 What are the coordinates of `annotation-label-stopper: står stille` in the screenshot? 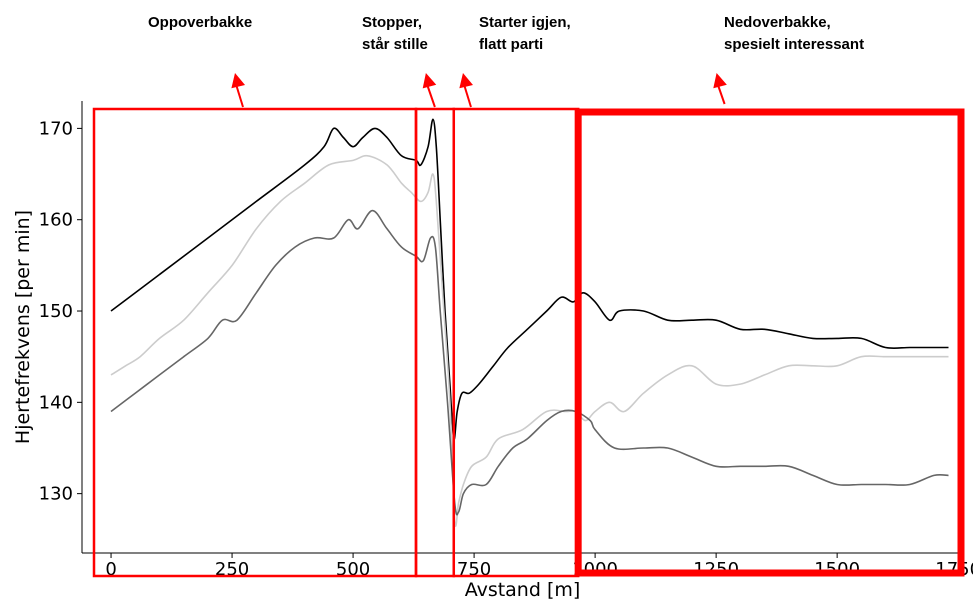 It's located at (395, 44).